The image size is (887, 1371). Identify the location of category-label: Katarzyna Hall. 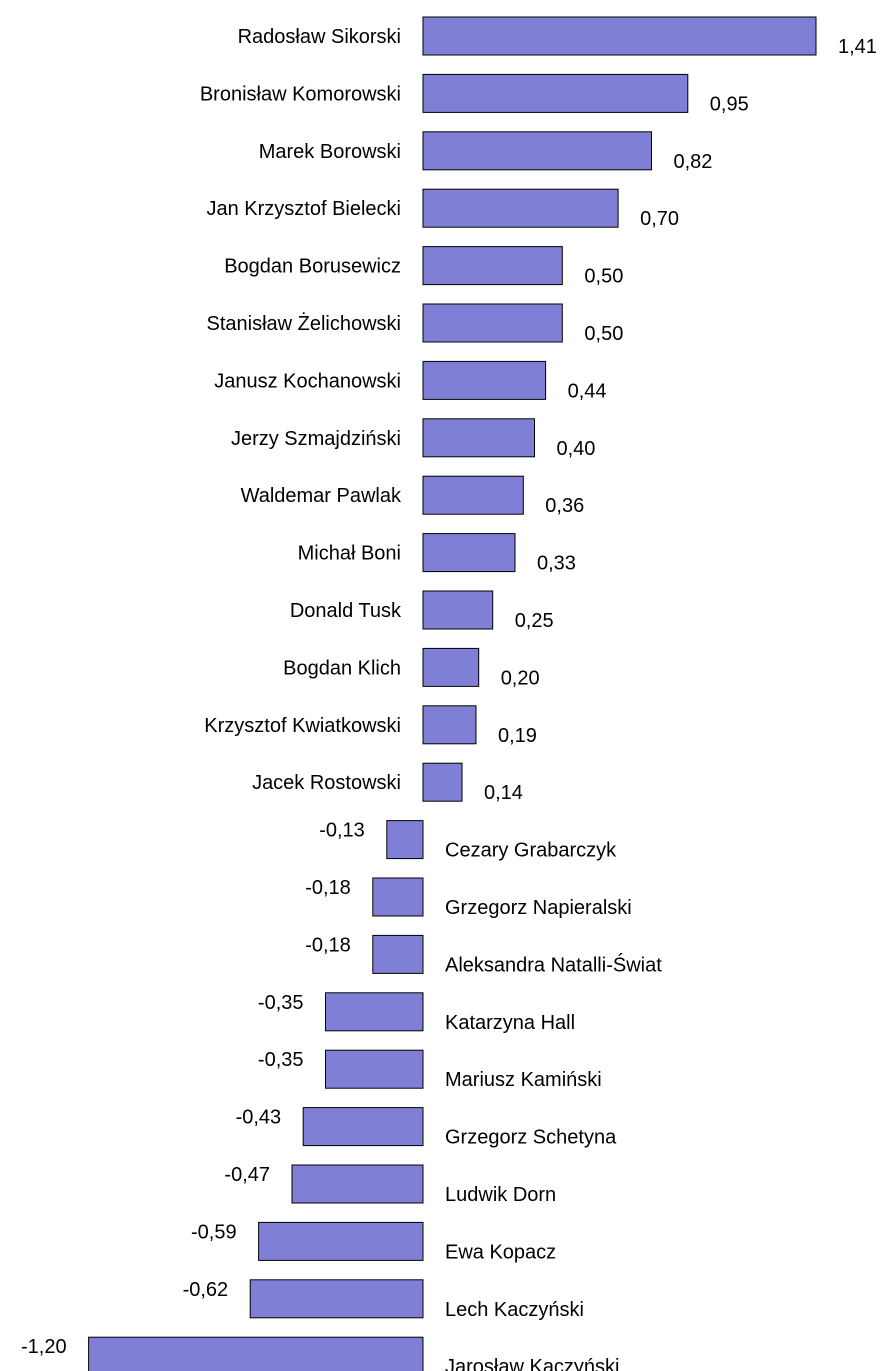
(510, 1023).